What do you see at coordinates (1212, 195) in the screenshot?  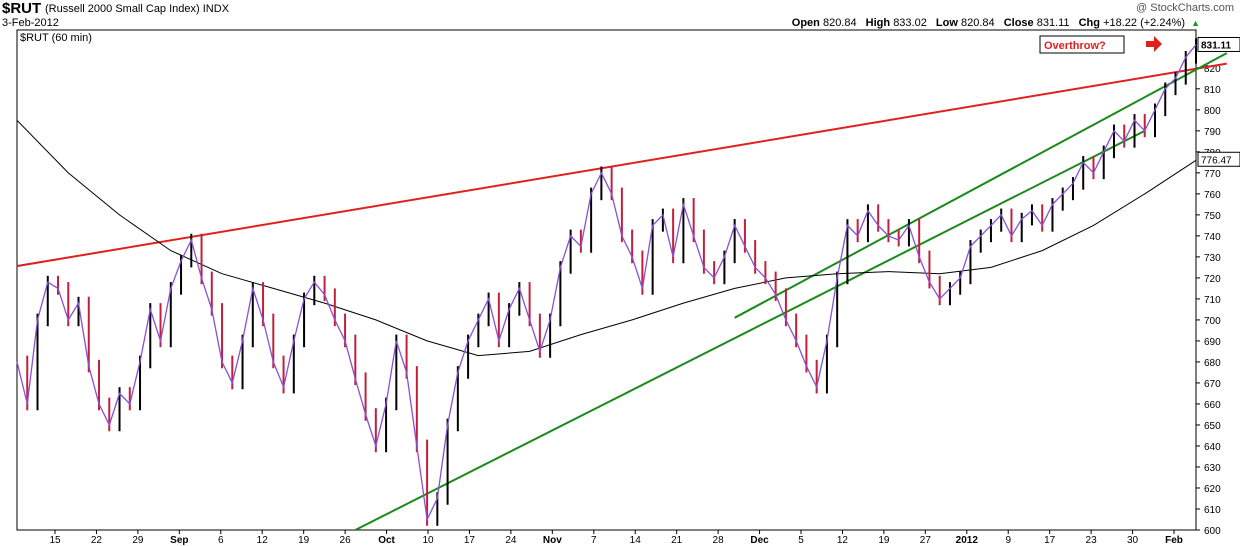 I see `y-tick-label: 760` at bounding box center [1212, 195].